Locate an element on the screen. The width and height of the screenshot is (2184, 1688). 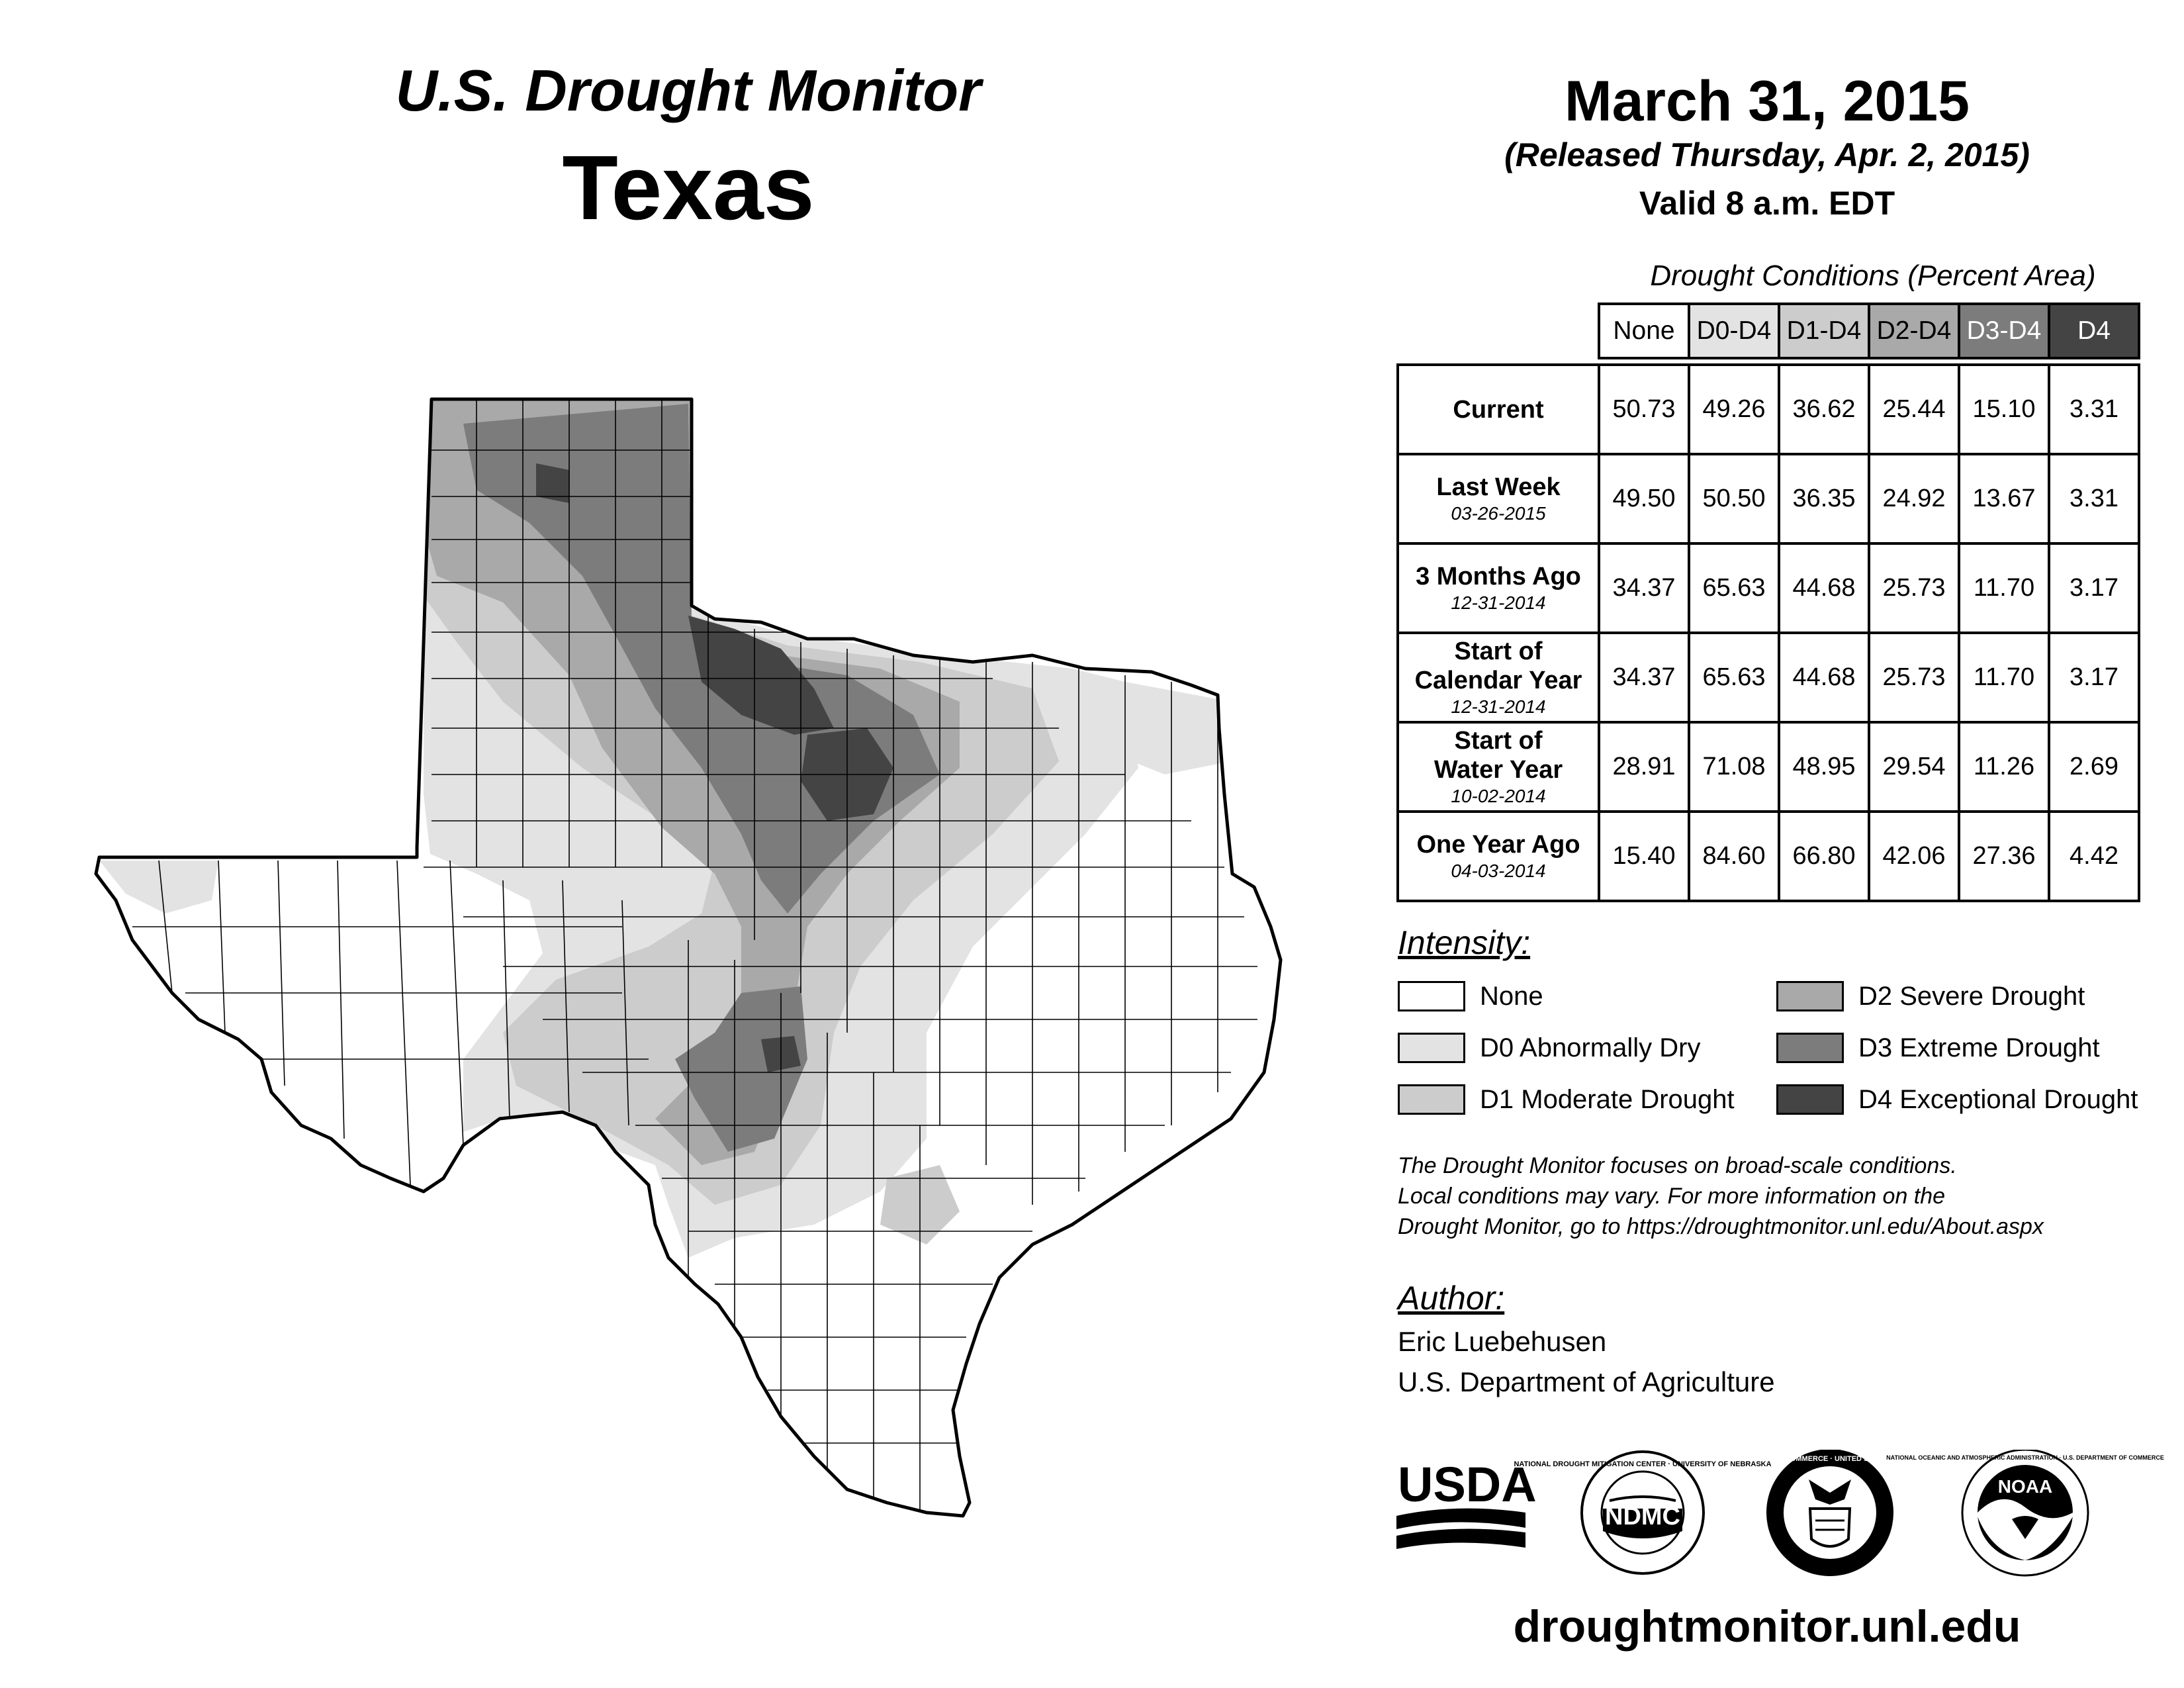
usda-logo: USDA is located at coordinates (1467, 1503).